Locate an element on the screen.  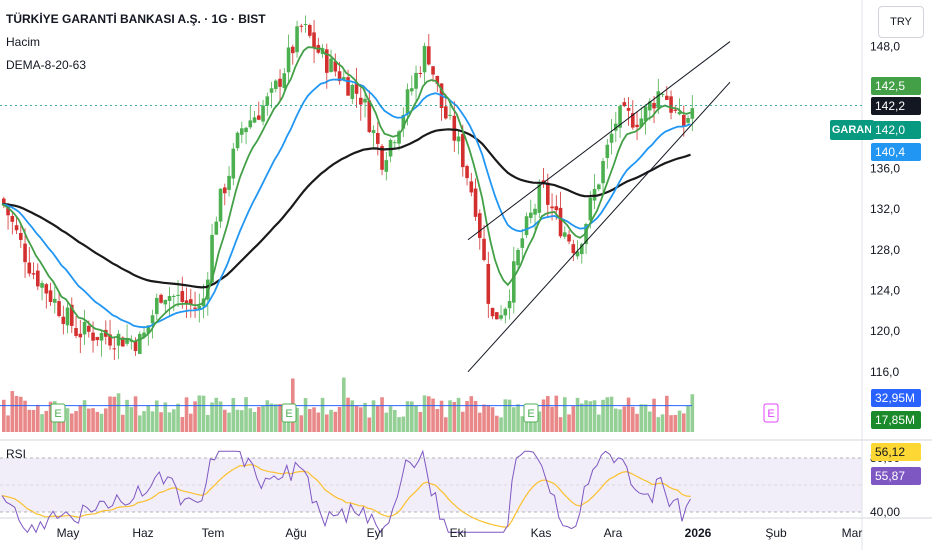
volume-legend: Hacim is located at coordinates (23, 42).